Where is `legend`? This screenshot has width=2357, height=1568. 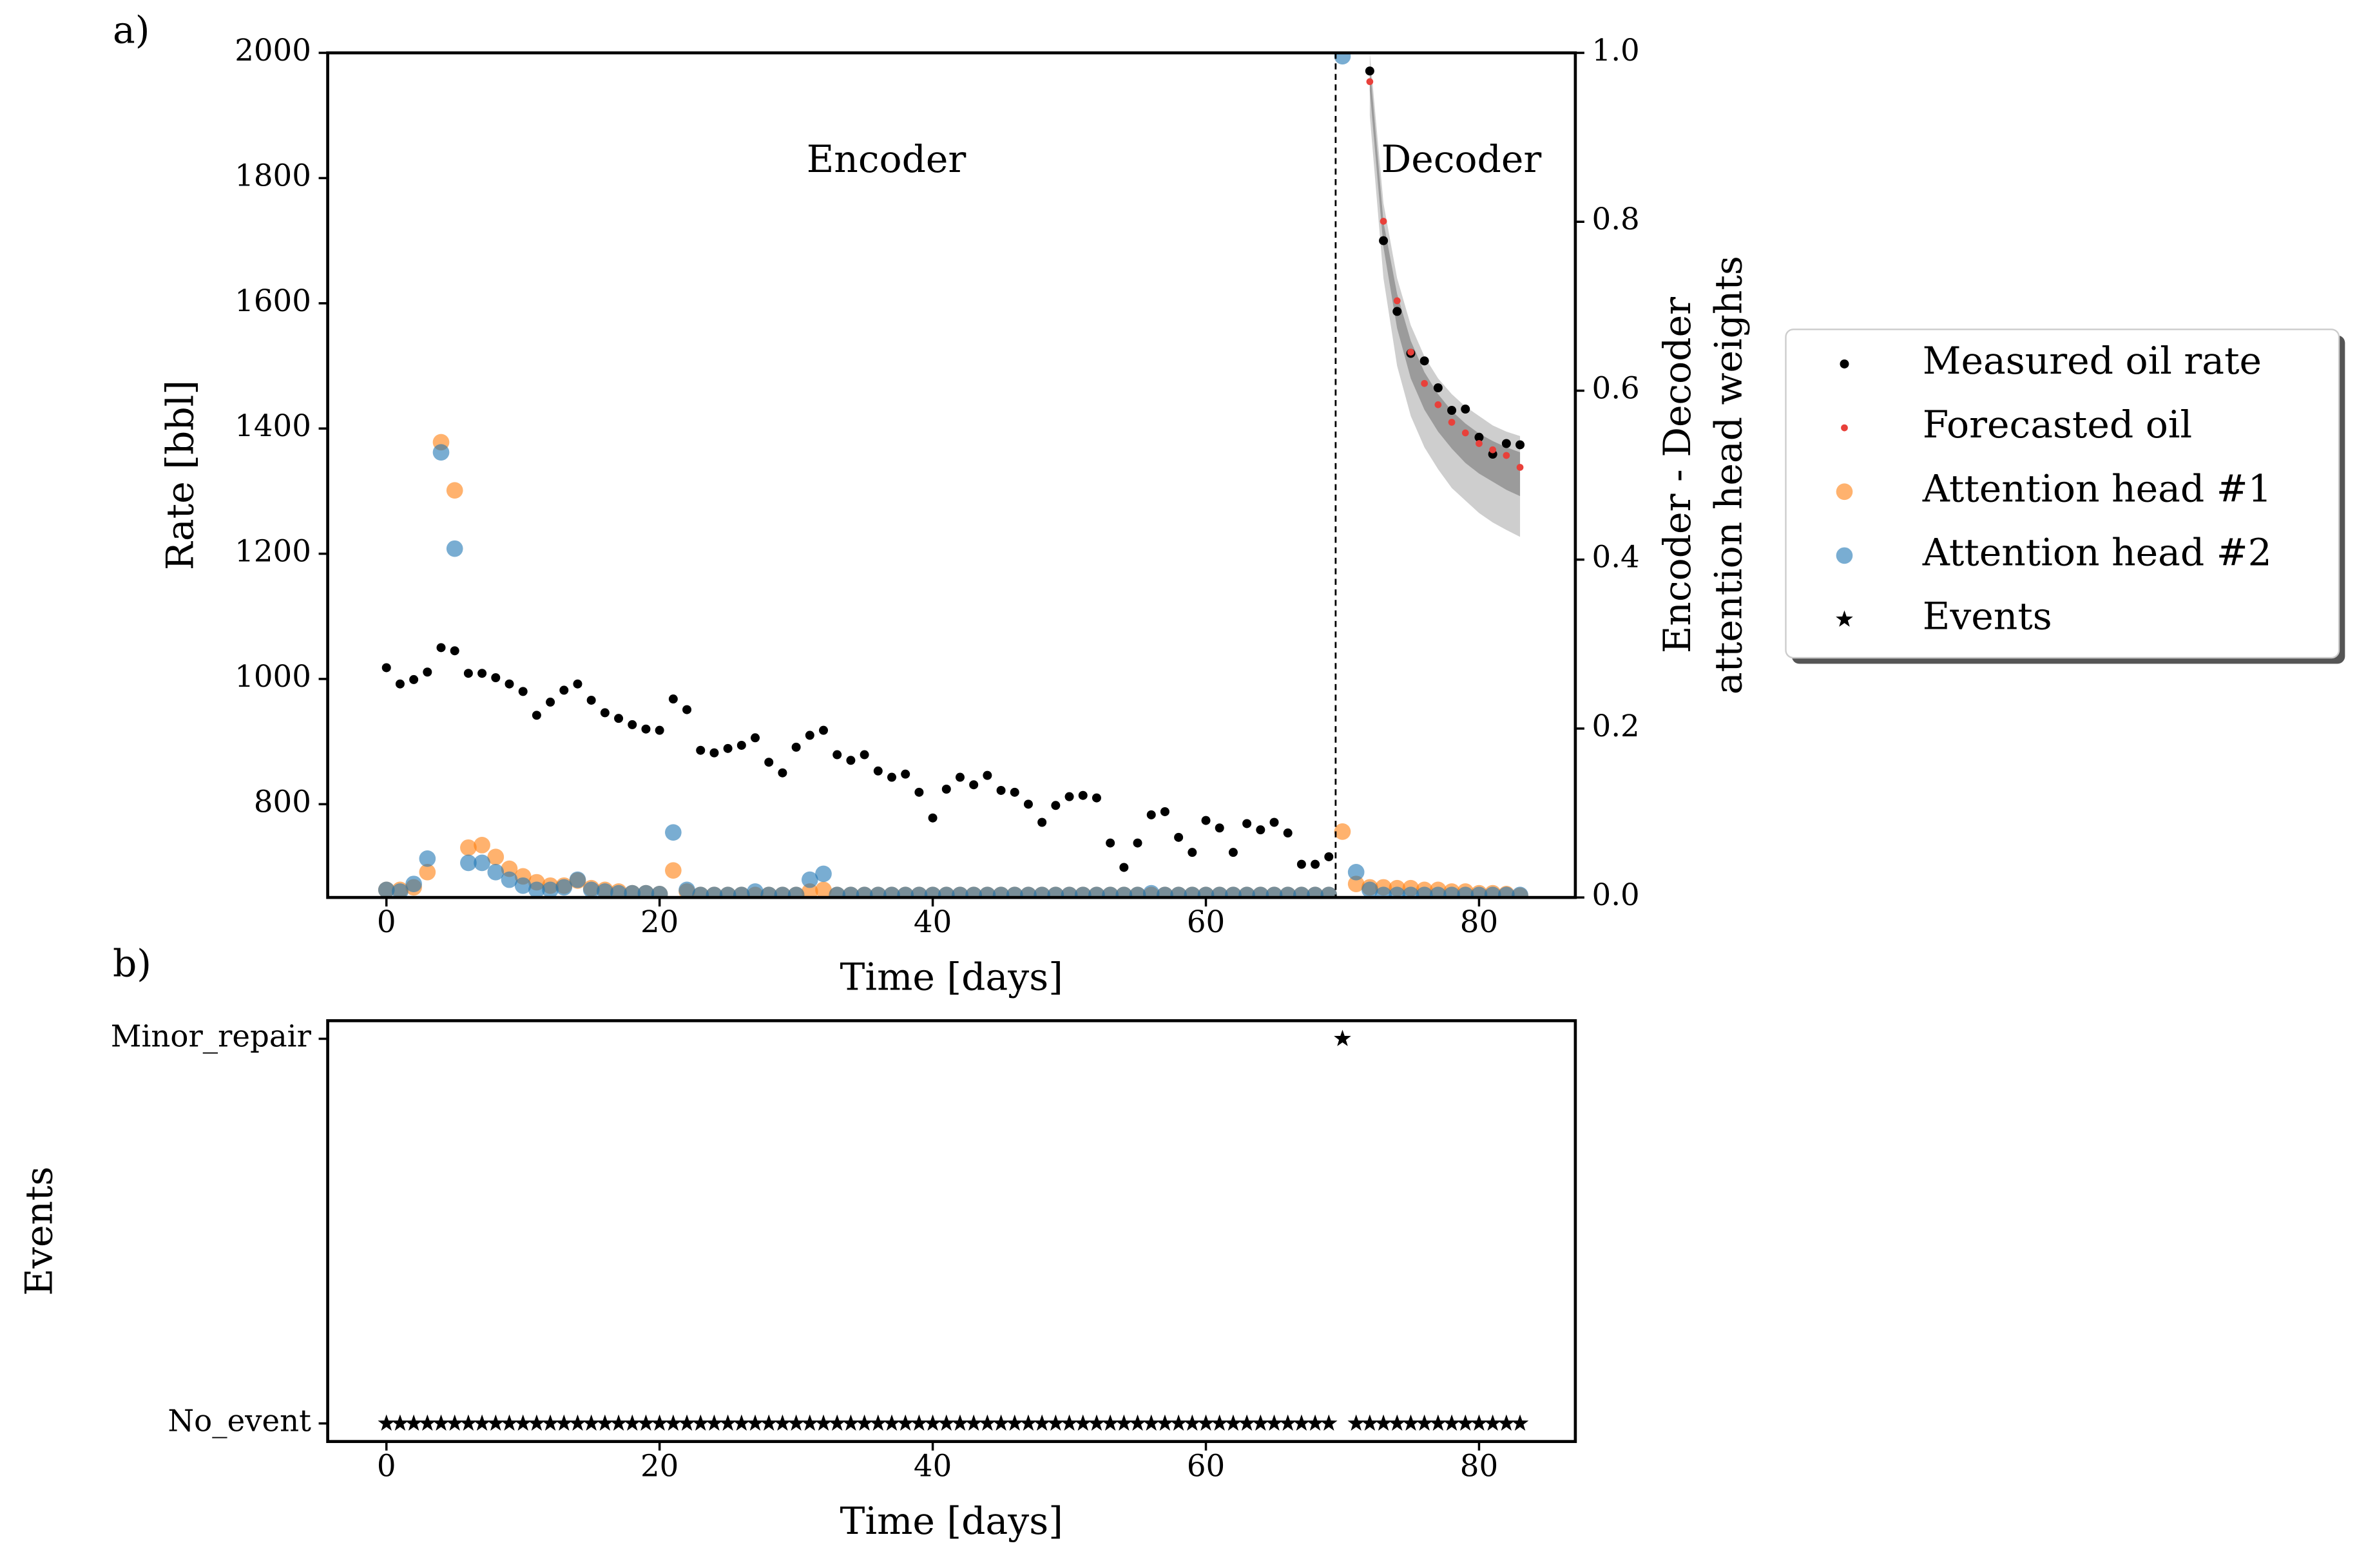 legend is located at coordinates (2062, 494).